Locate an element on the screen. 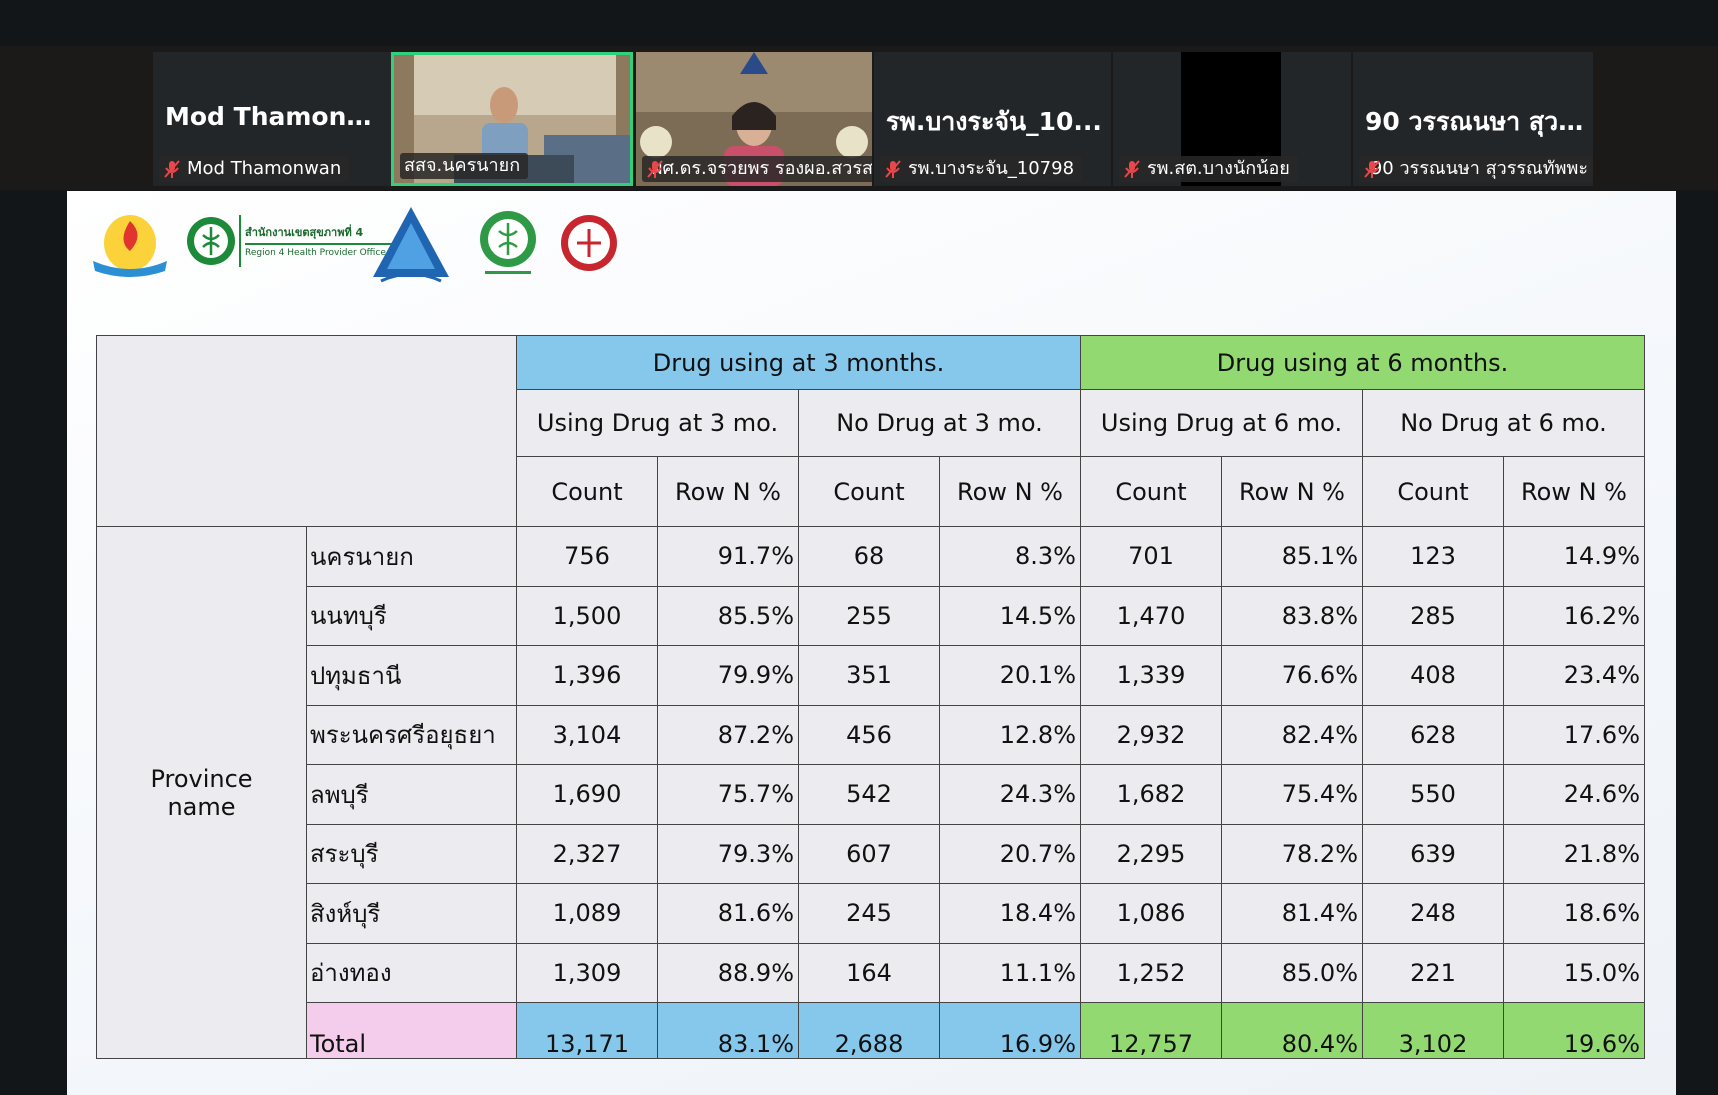  table-cell: 542 is located at coordinates (869, 794).